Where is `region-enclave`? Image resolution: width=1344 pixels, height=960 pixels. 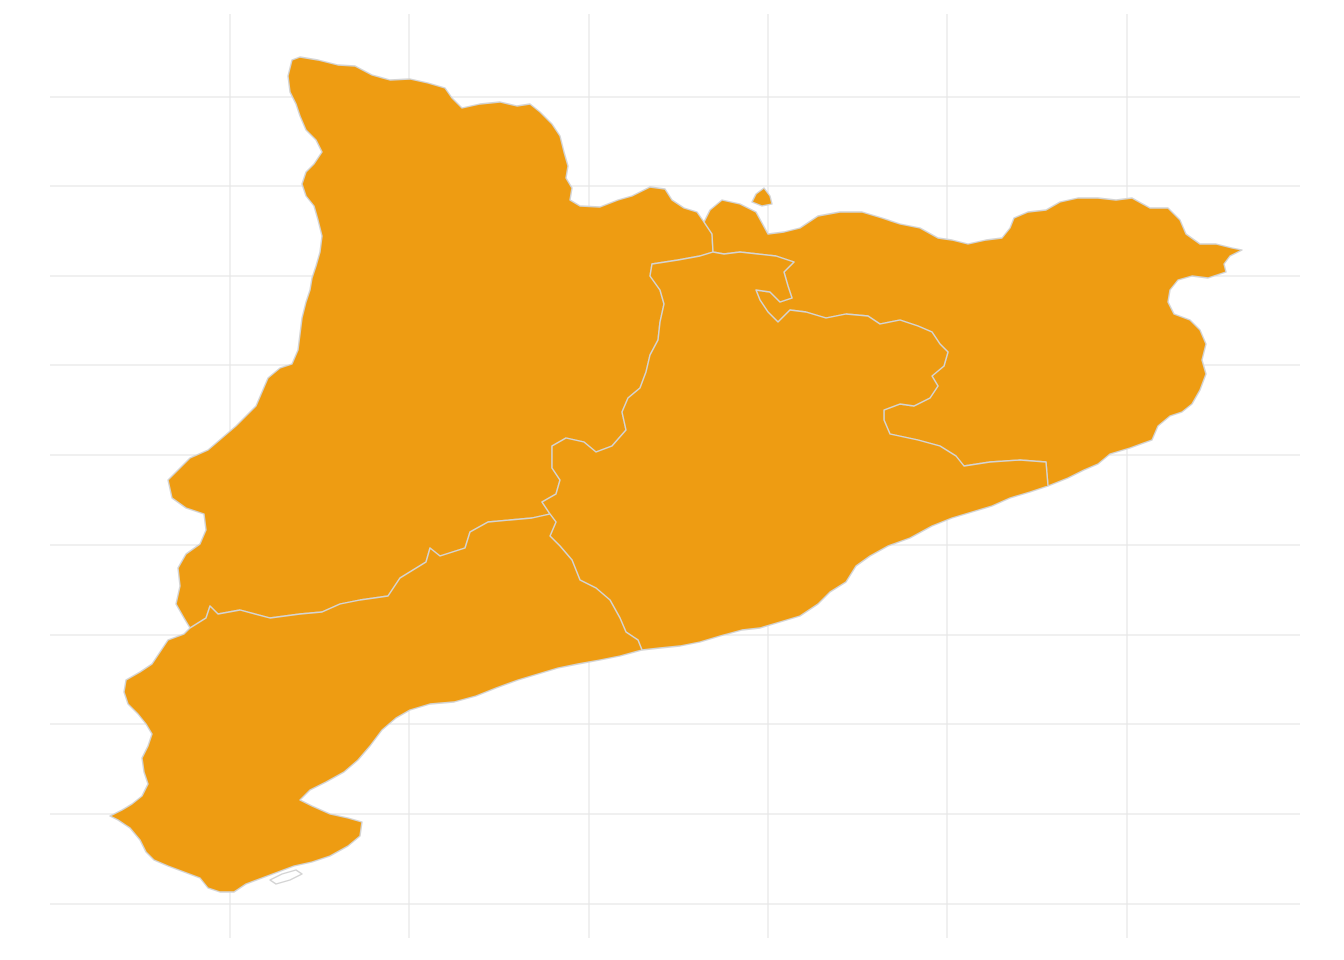 region-enclave is located at coordinates (762, 197).